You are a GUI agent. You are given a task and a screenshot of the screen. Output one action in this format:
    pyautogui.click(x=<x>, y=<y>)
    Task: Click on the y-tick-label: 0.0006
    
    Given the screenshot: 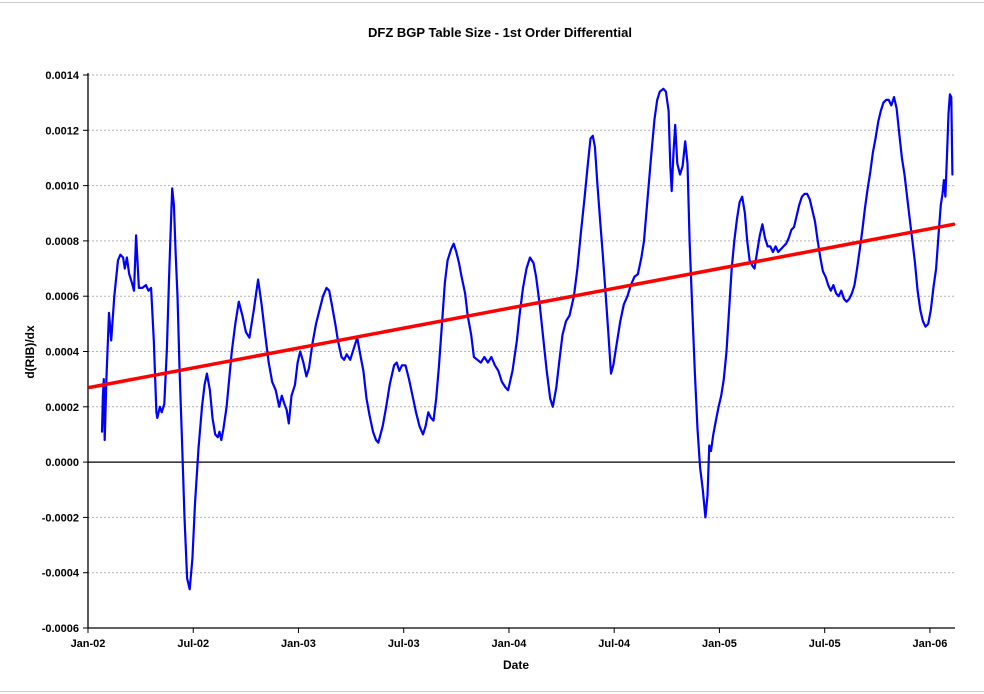 What is the action you would take?
    pyautogui.click(x=62, y=297)
    